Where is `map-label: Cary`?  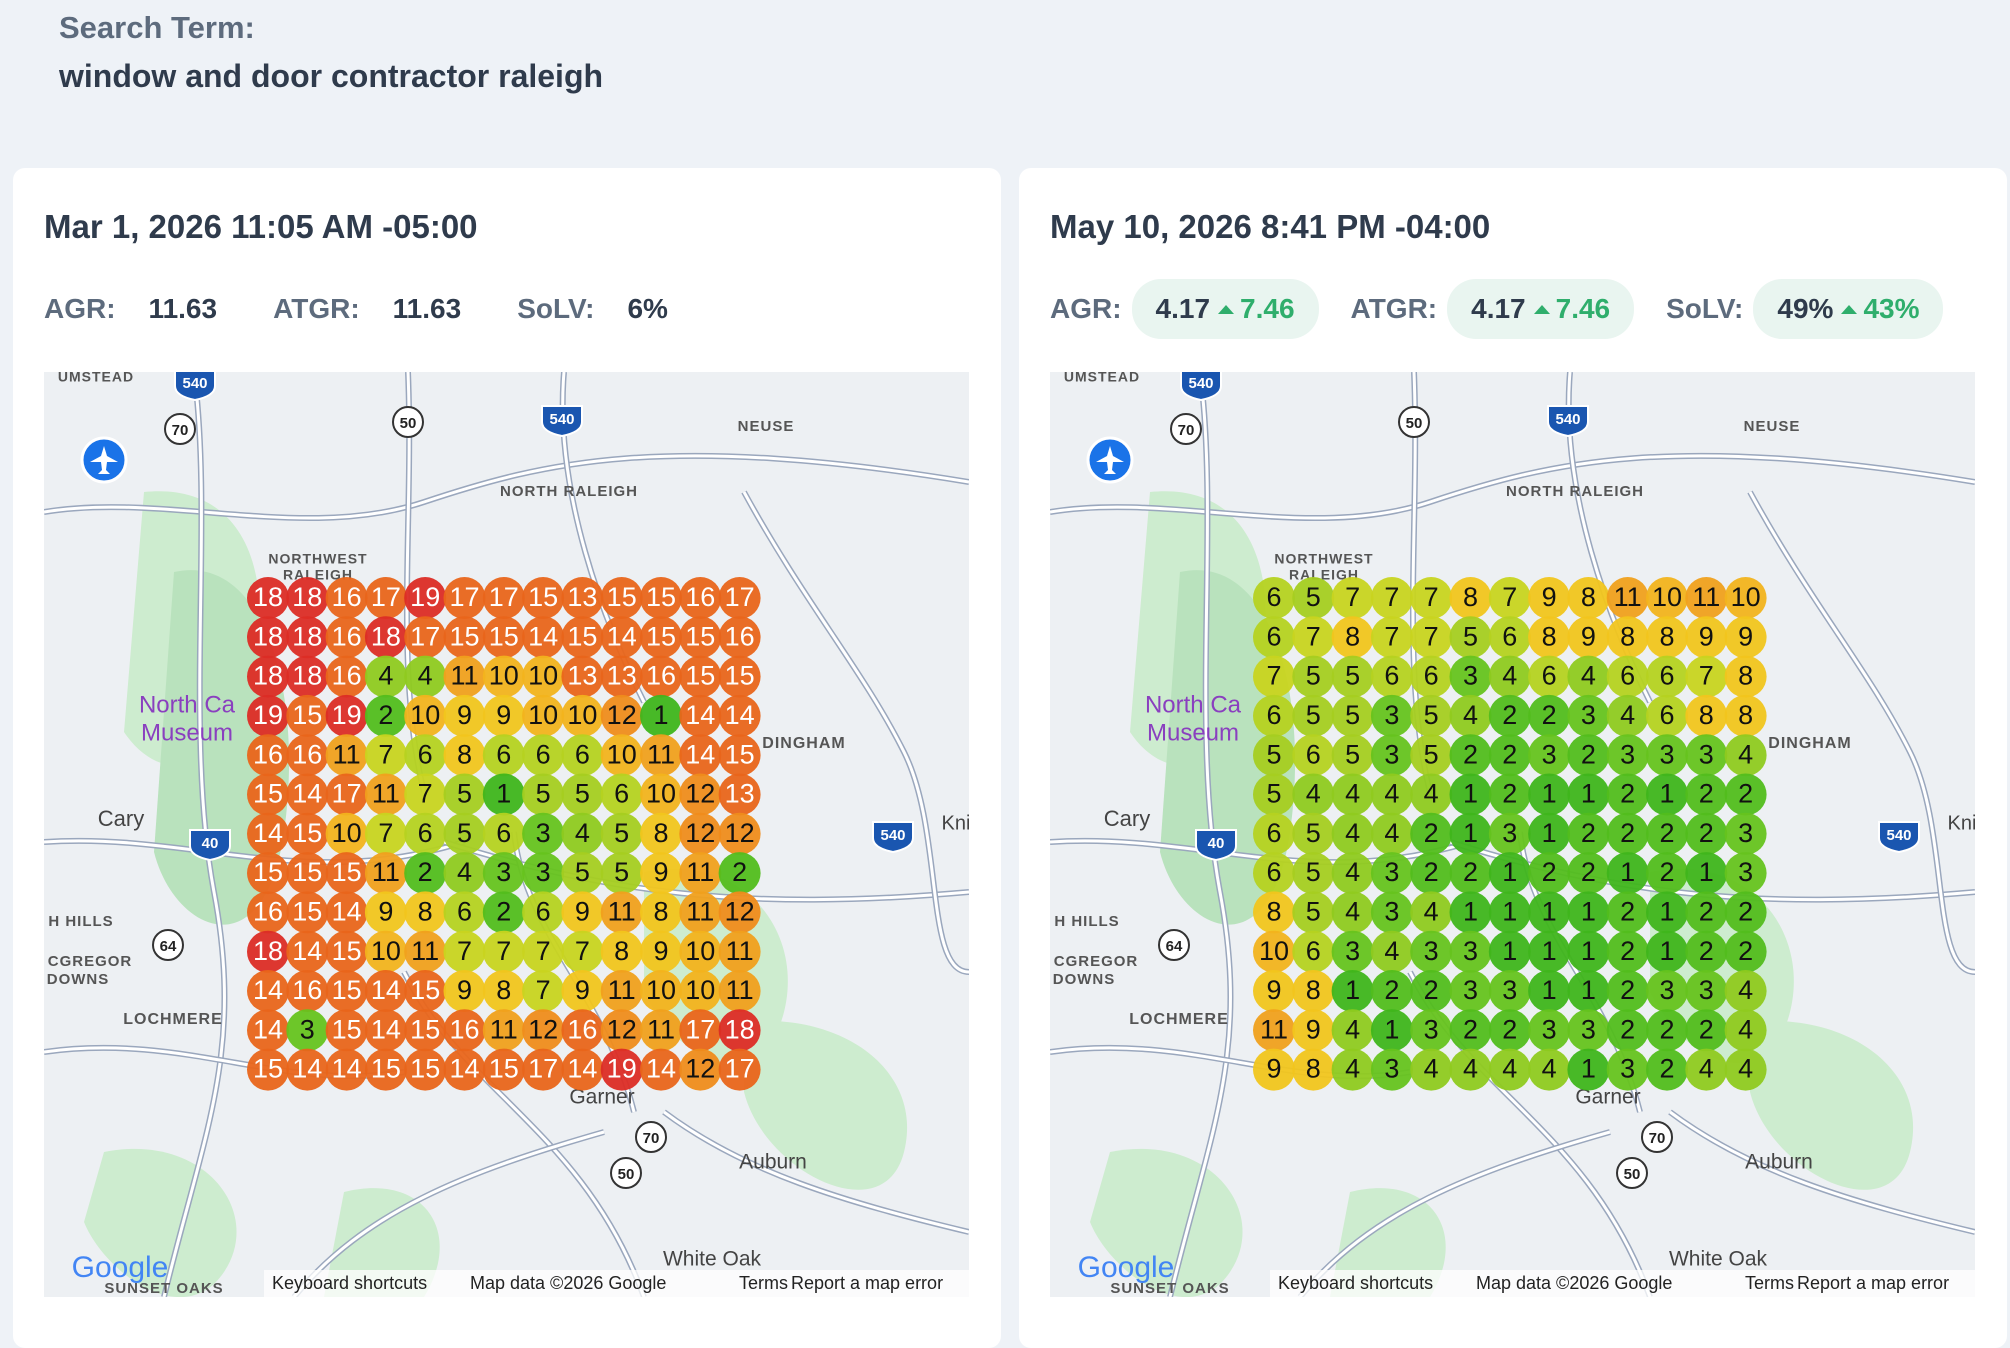
map-label: Cary is located at coordinates (121, 818).